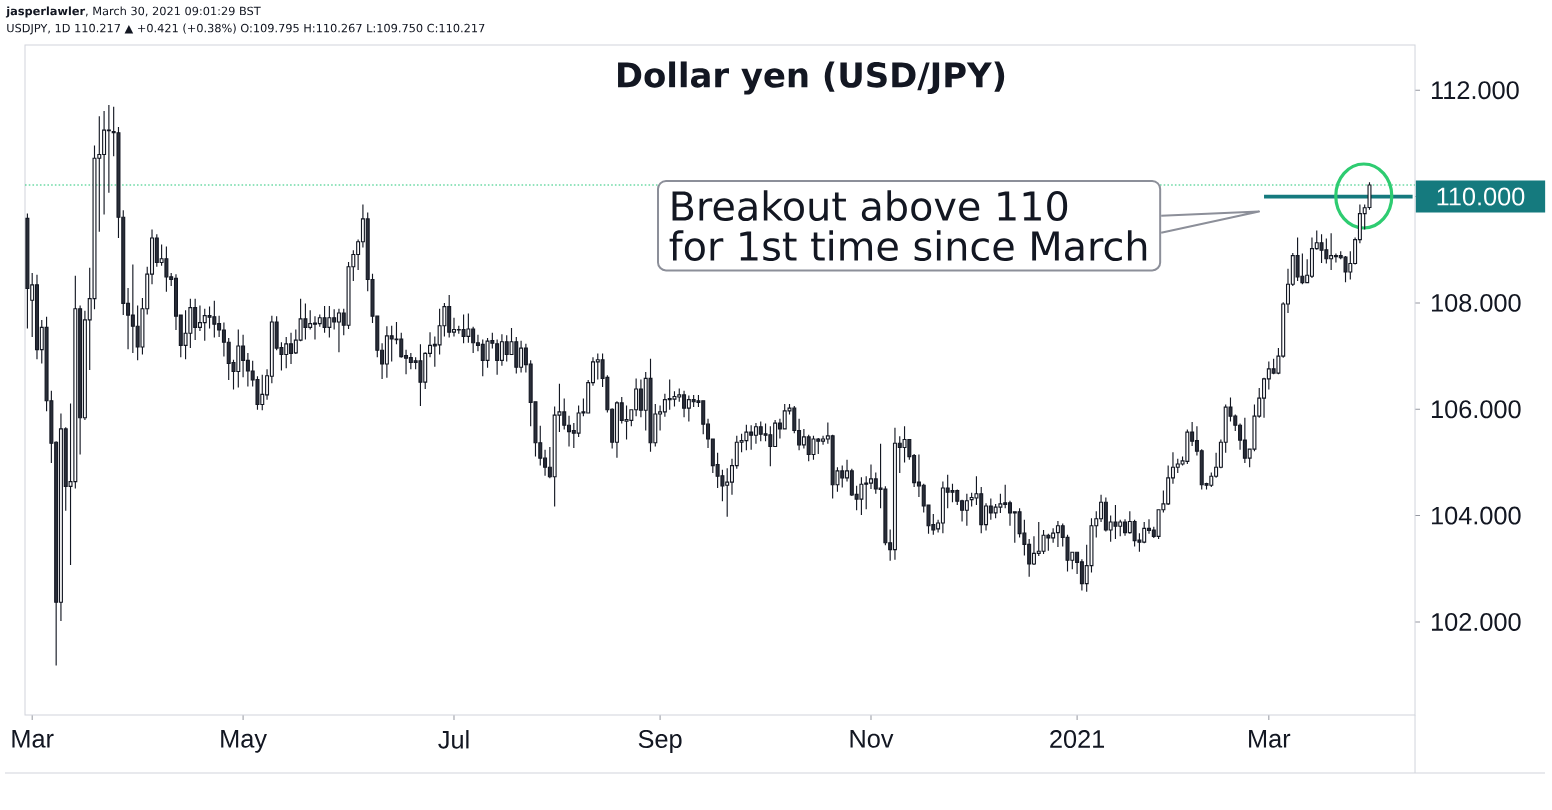  What do you see at coordinates (872, 739) in the screenshot?
I see `x-tick-label: Nov` at bounding box center [872, 739].